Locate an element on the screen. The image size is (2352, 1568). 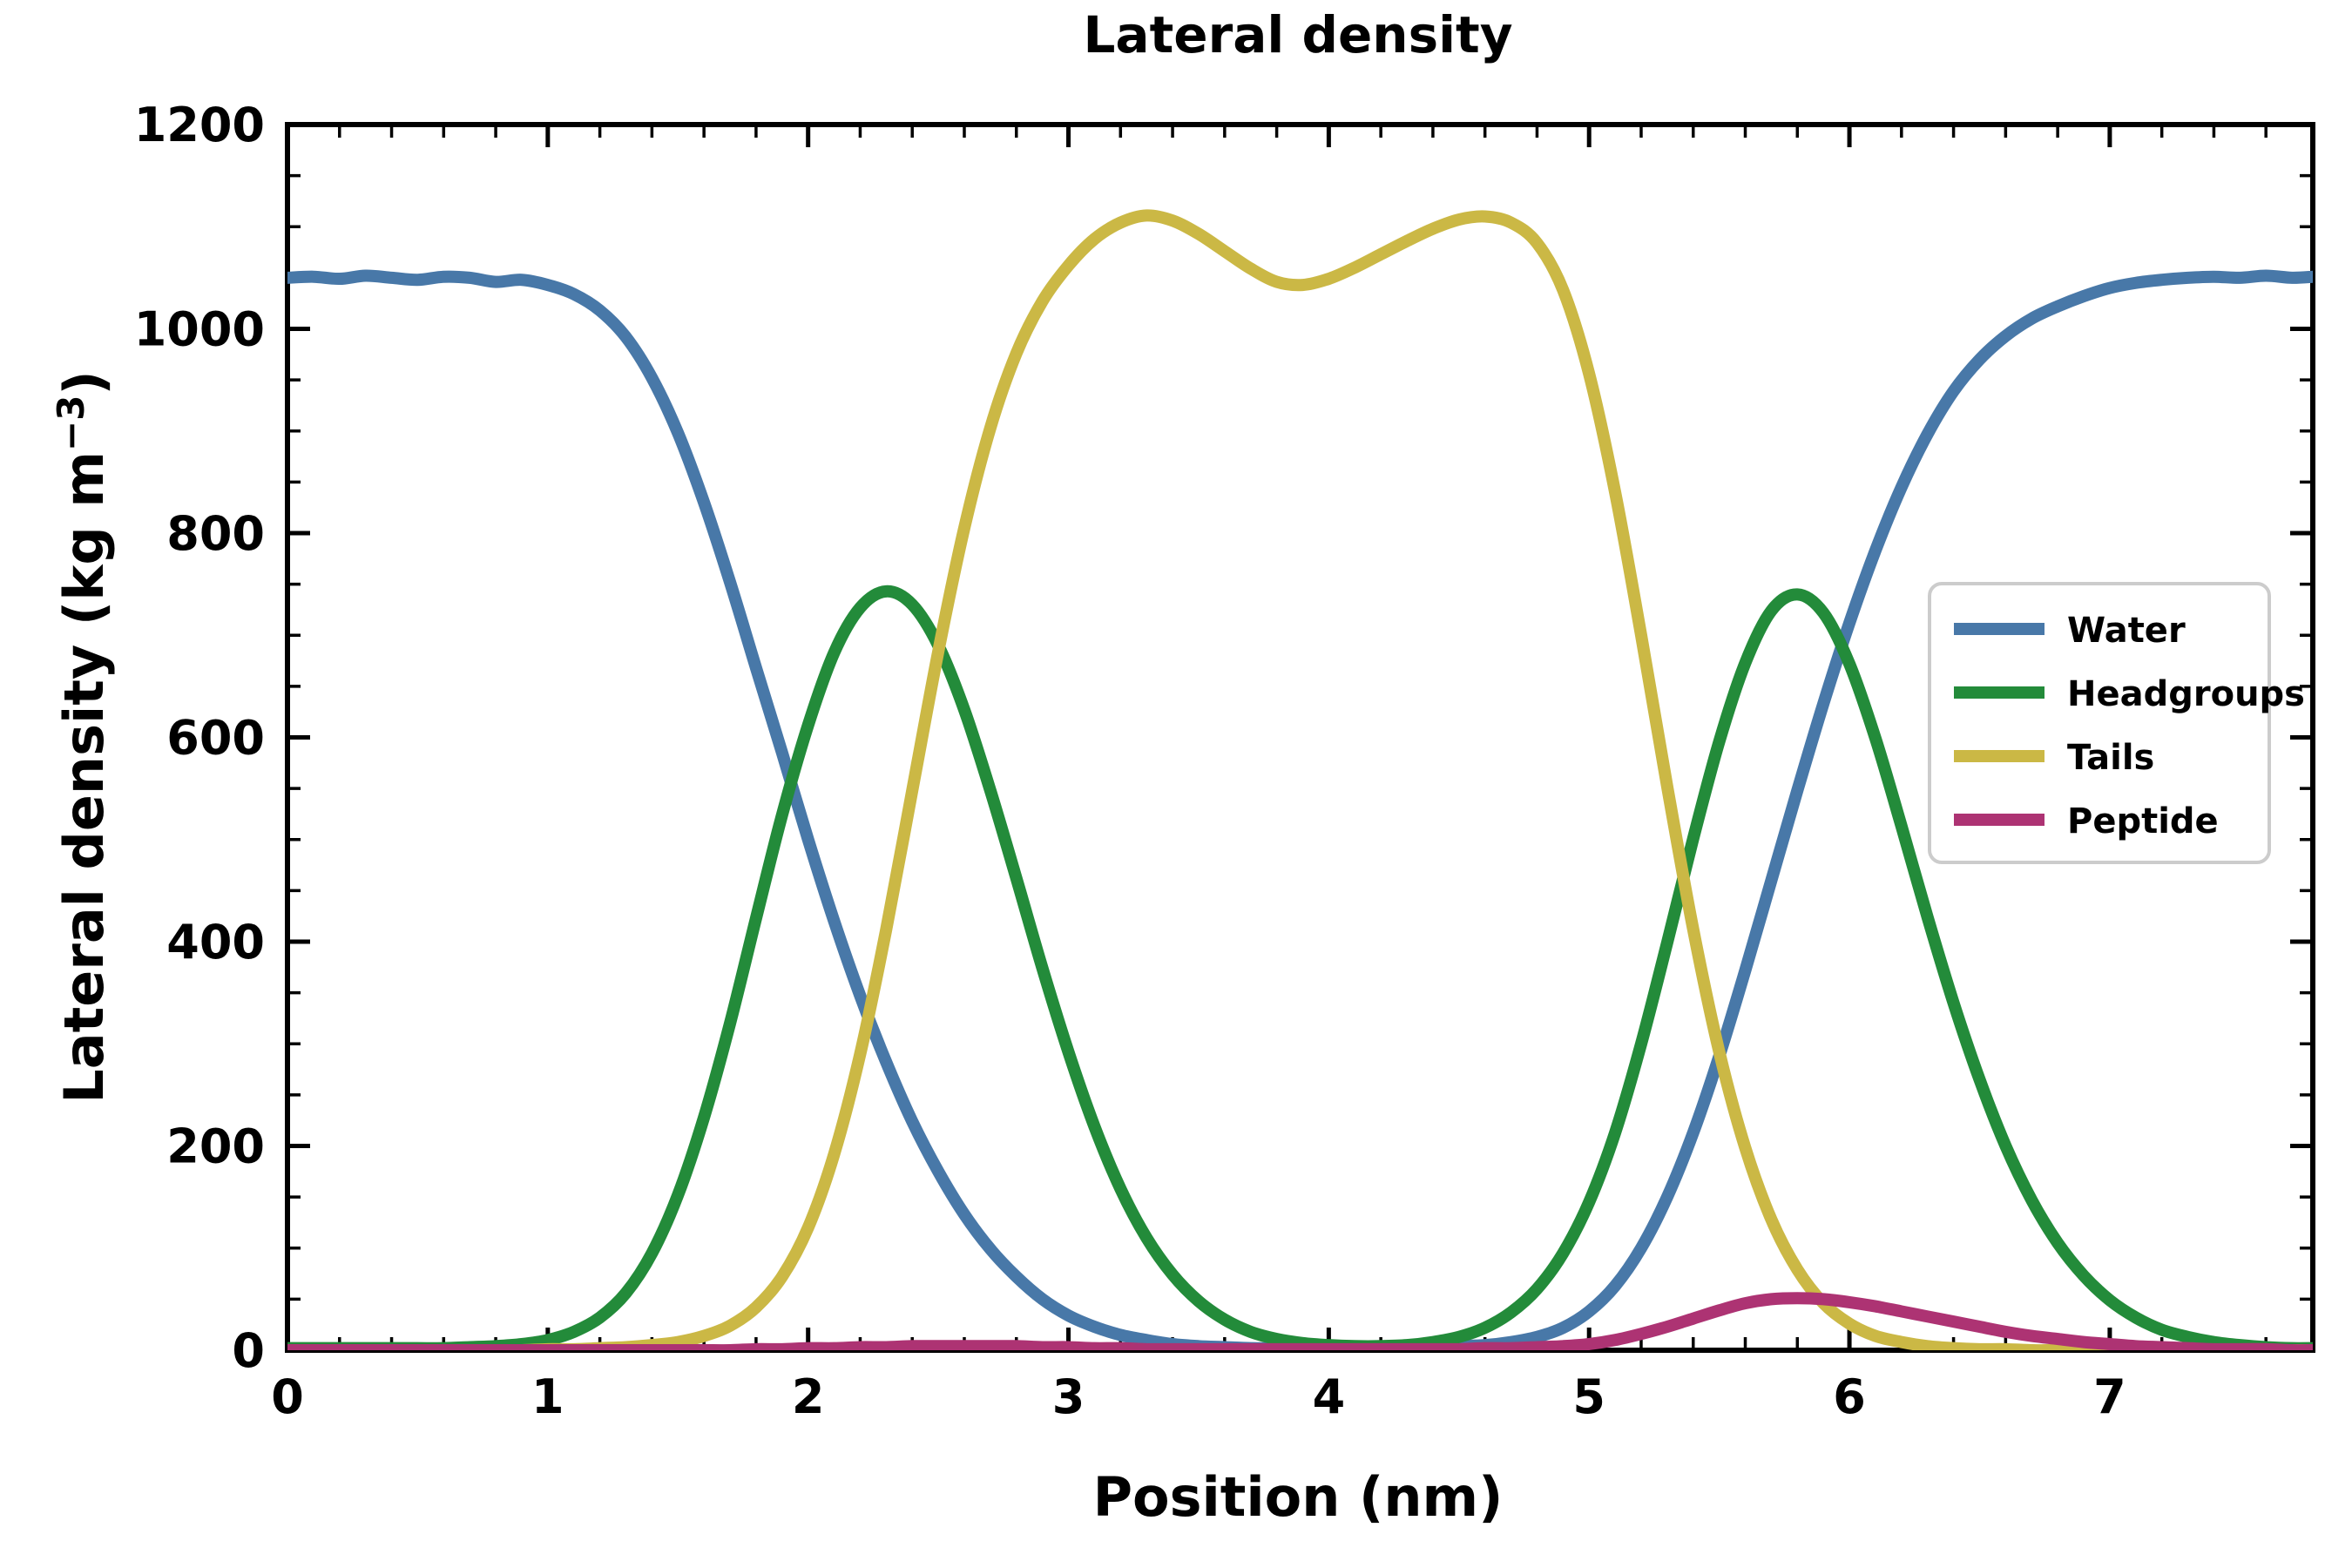
x-tick-label: 4 is located at coordinates (1329, 1396).